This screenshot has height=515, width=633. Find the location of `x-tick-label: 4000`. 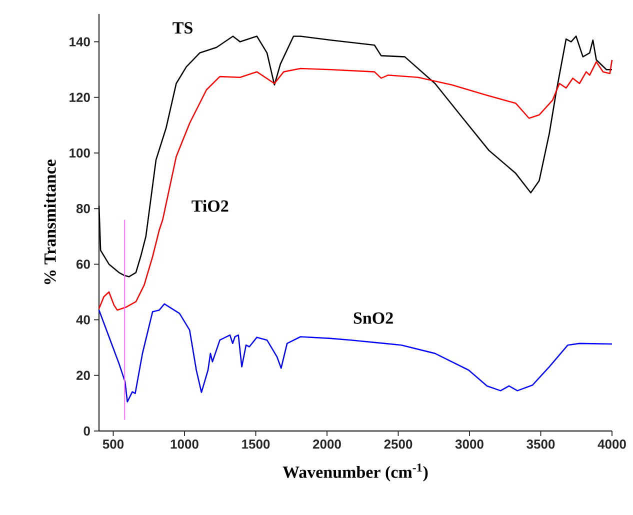

x-tick-label: 4000 is located at coordinates (612, 444).